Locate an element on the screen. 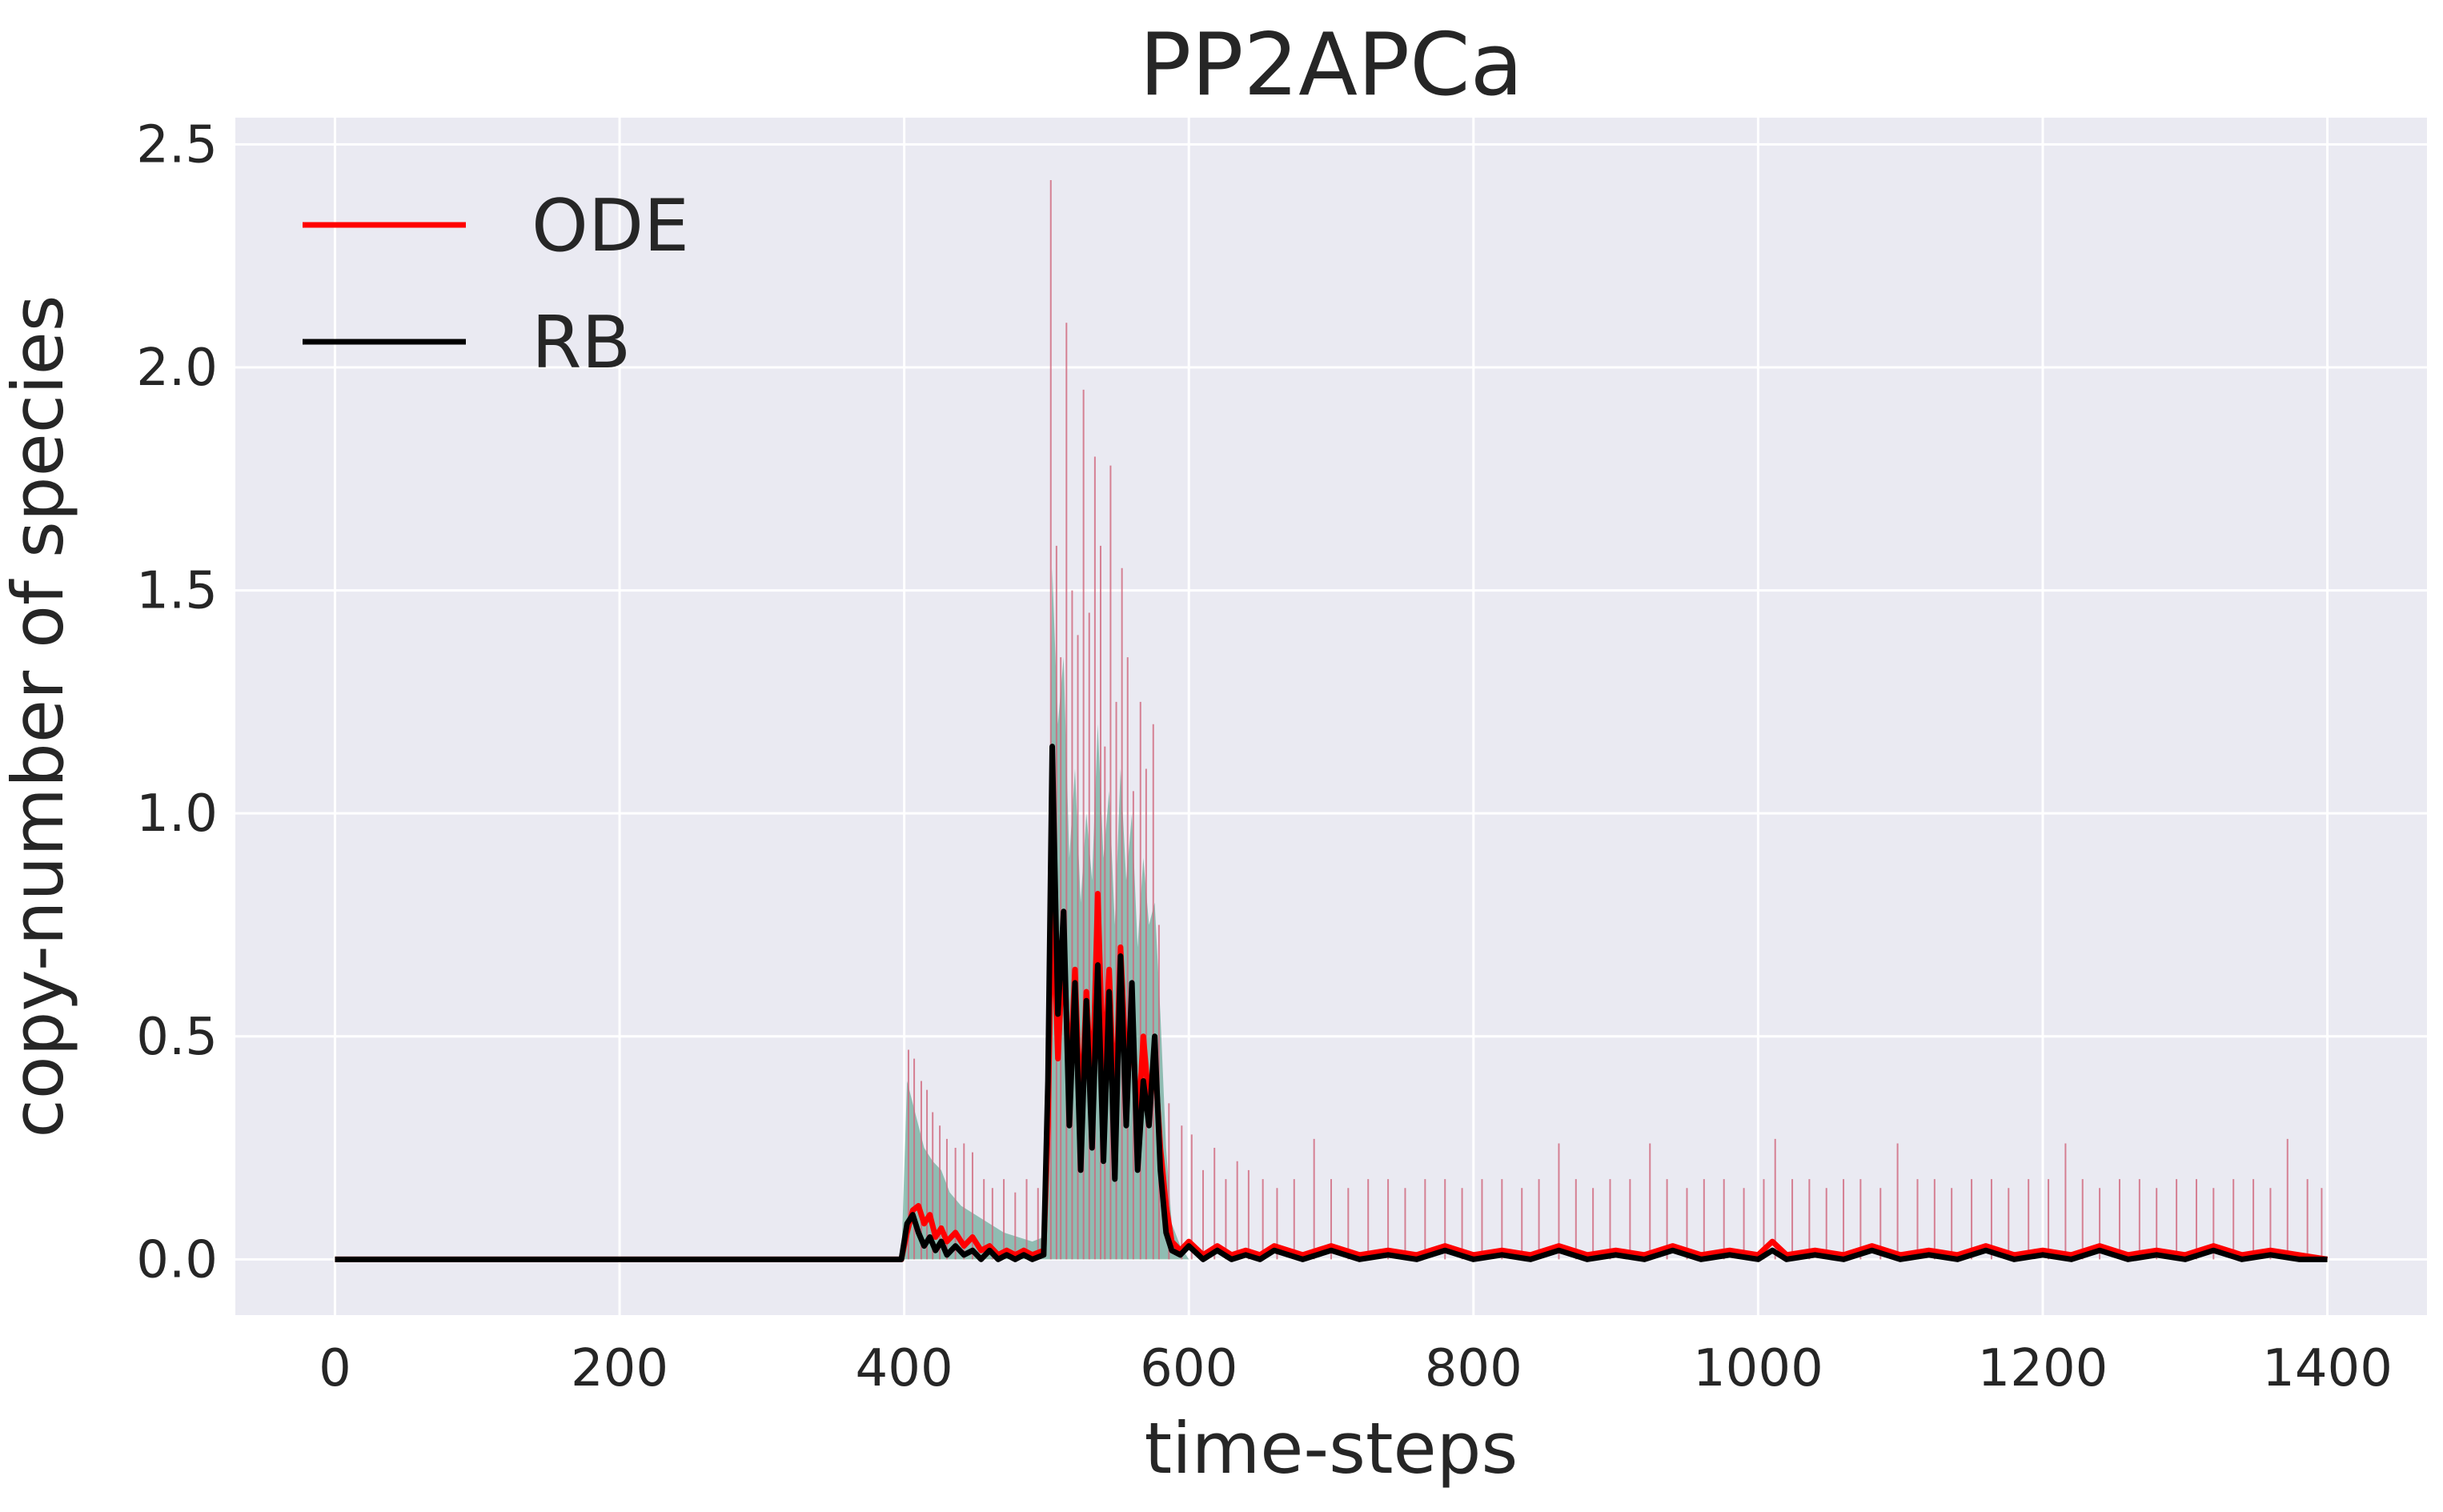 This screenshot has width=2443, height=1512. y-tick-label: 2.0 is located at coordinates (177, 368).